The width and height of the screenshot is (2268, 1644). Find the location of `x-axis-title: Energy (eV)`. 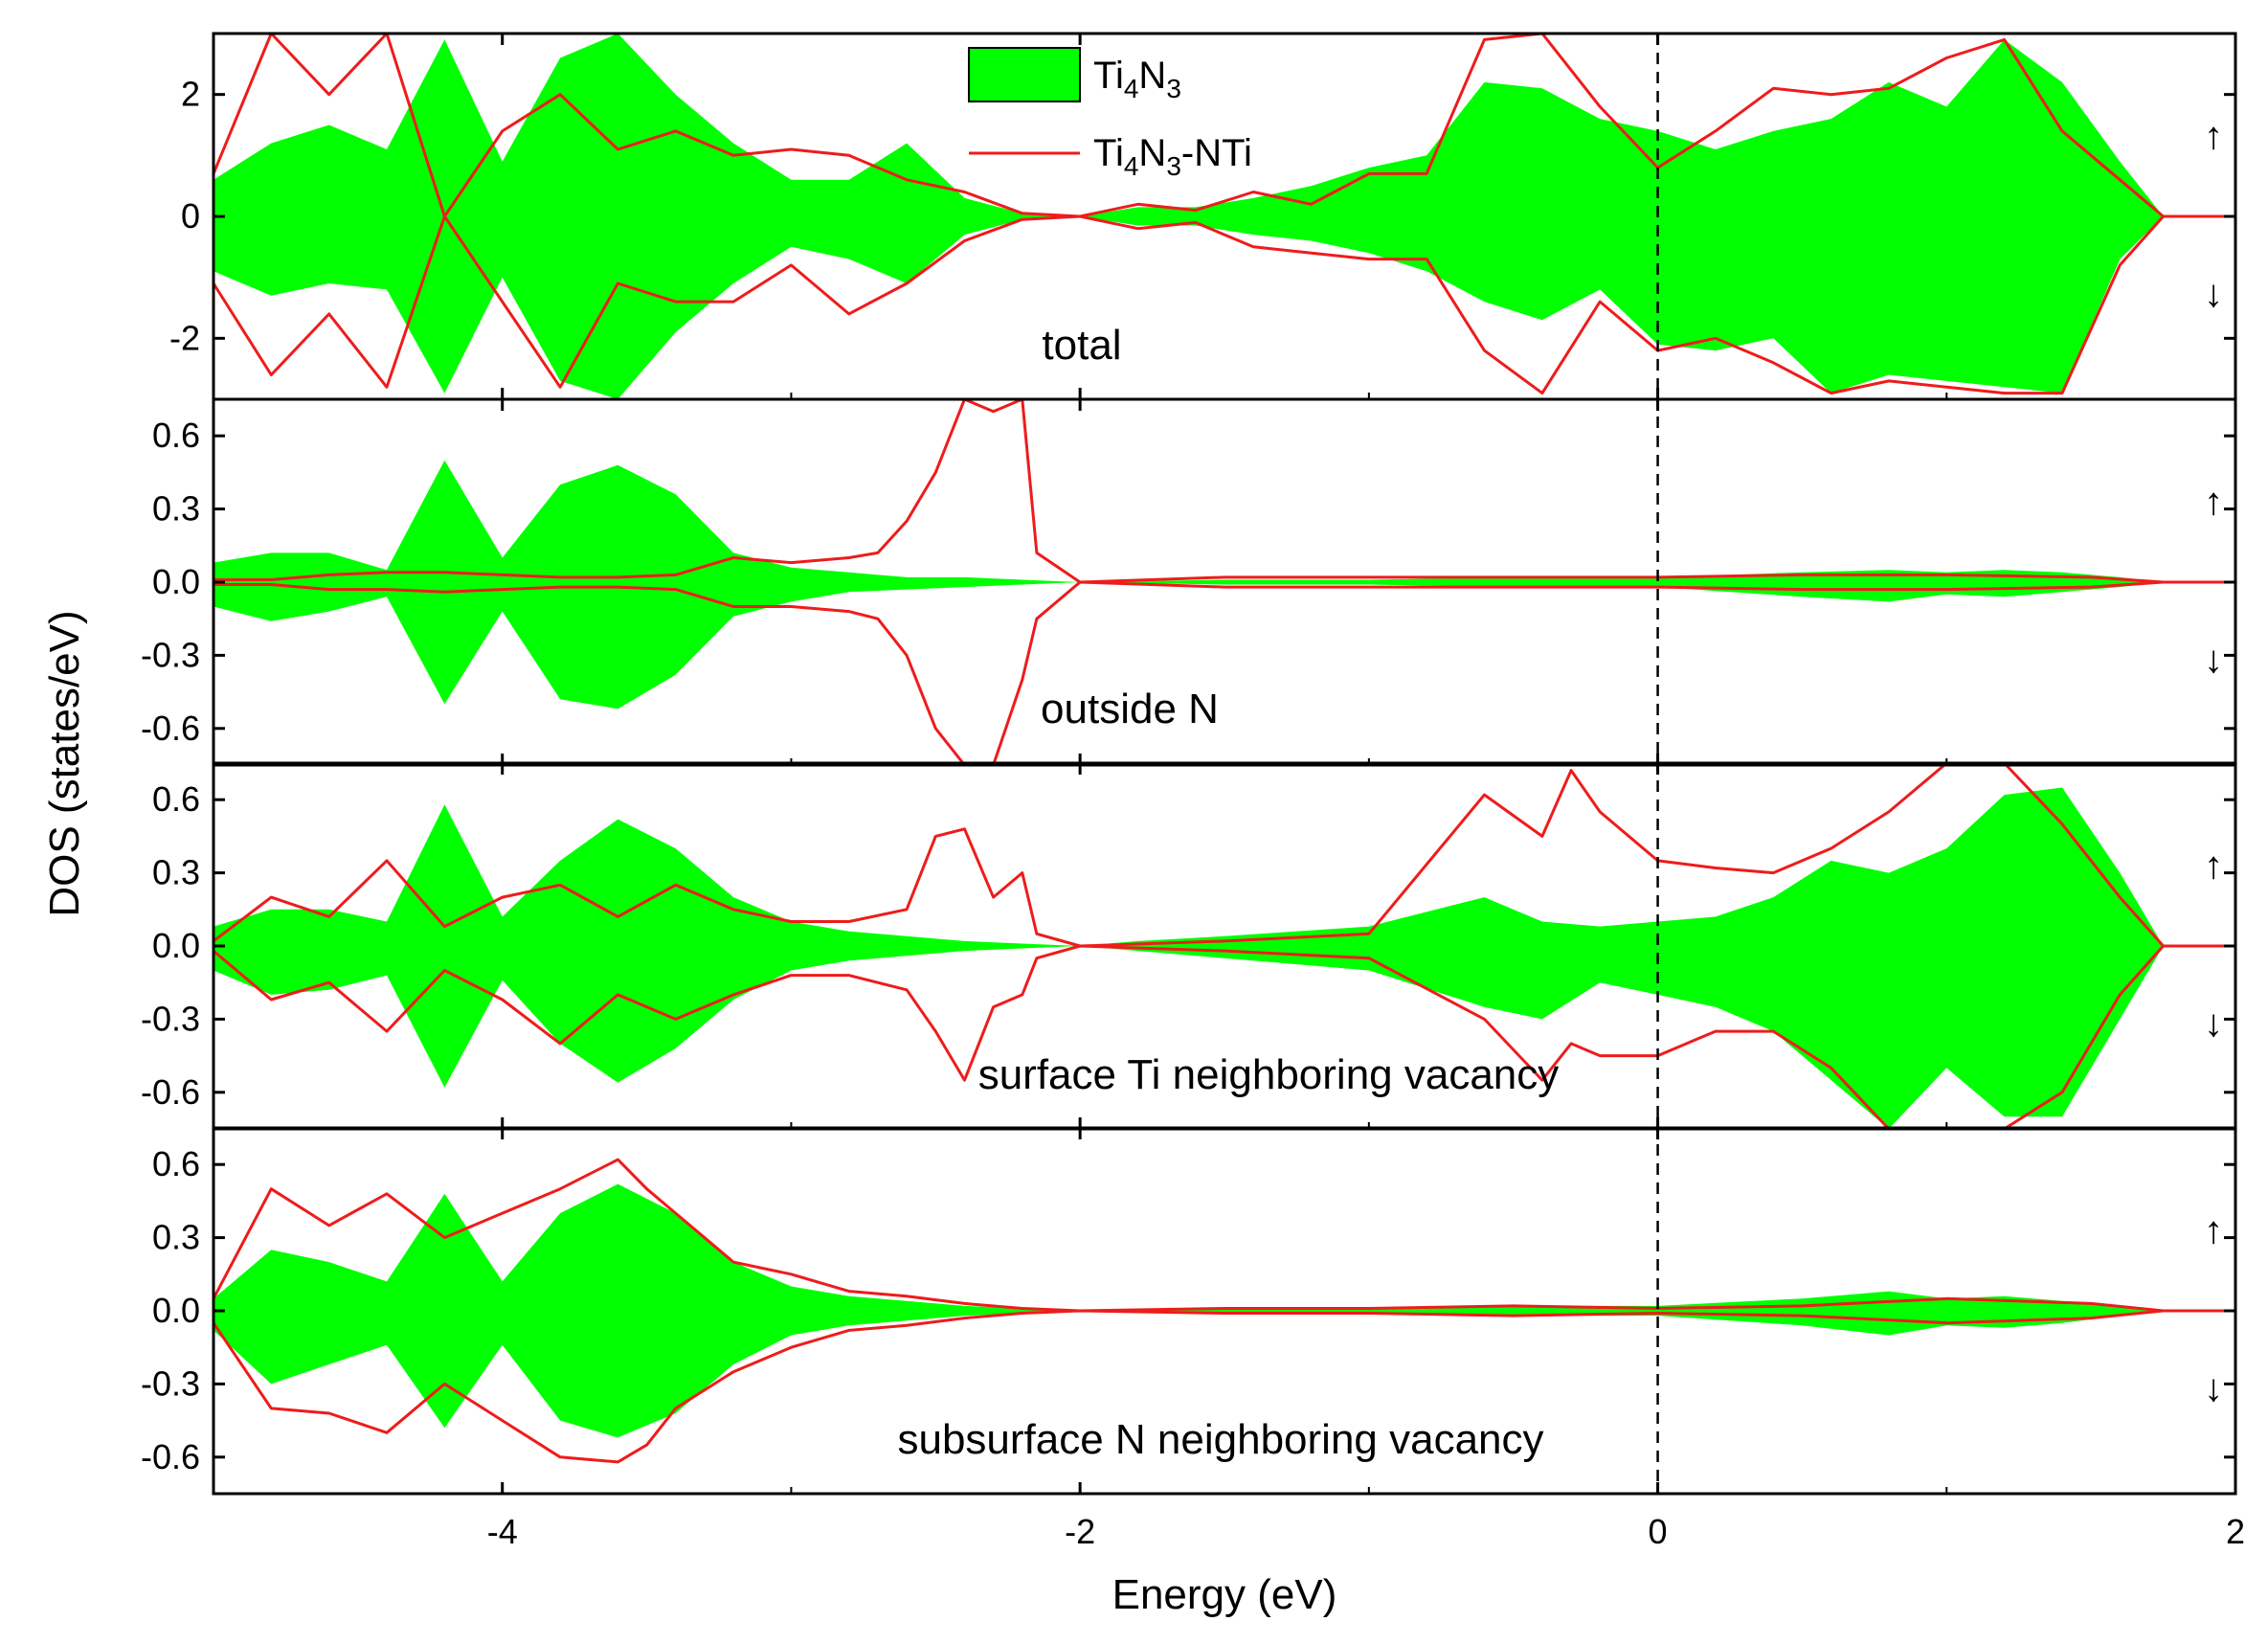

x-axis-title: Energy (eV) is located at coordinates (1224, 1594).